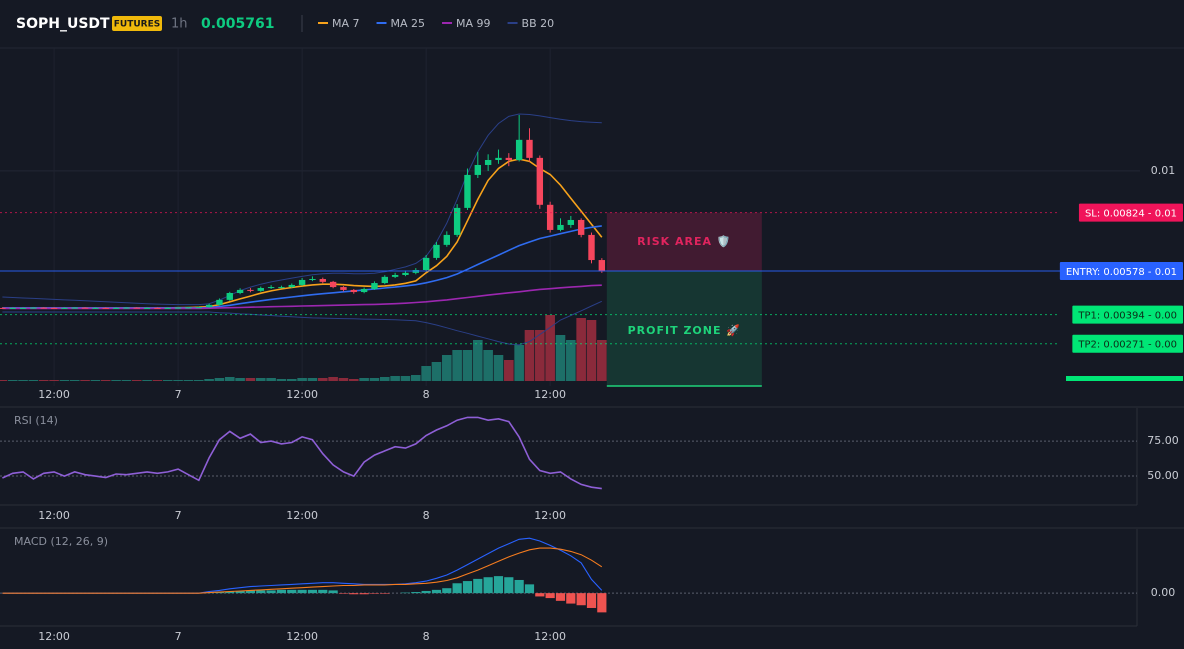 Image resolution: width=1184 pixels, height=649 pixels. What do you see at coordinates (684, 241) in the screenshot?
I see `risk-zone` at bounding box center [684, 241].